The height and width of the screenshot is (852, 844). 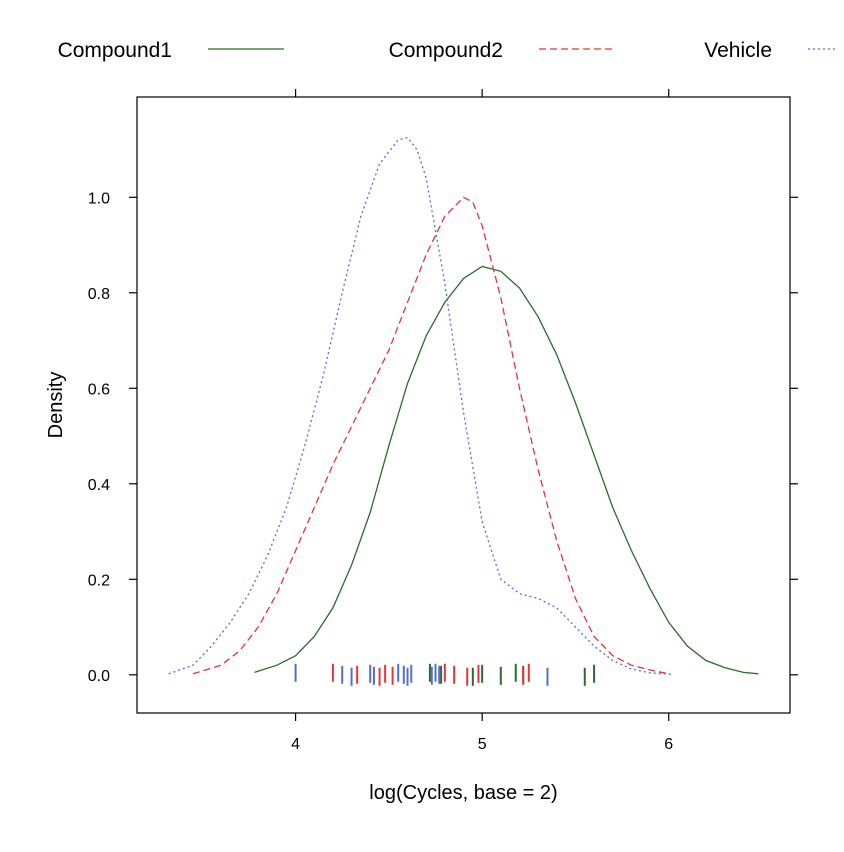 I want to click on y-tick-label: 0.8, so click(x=99, y=294).